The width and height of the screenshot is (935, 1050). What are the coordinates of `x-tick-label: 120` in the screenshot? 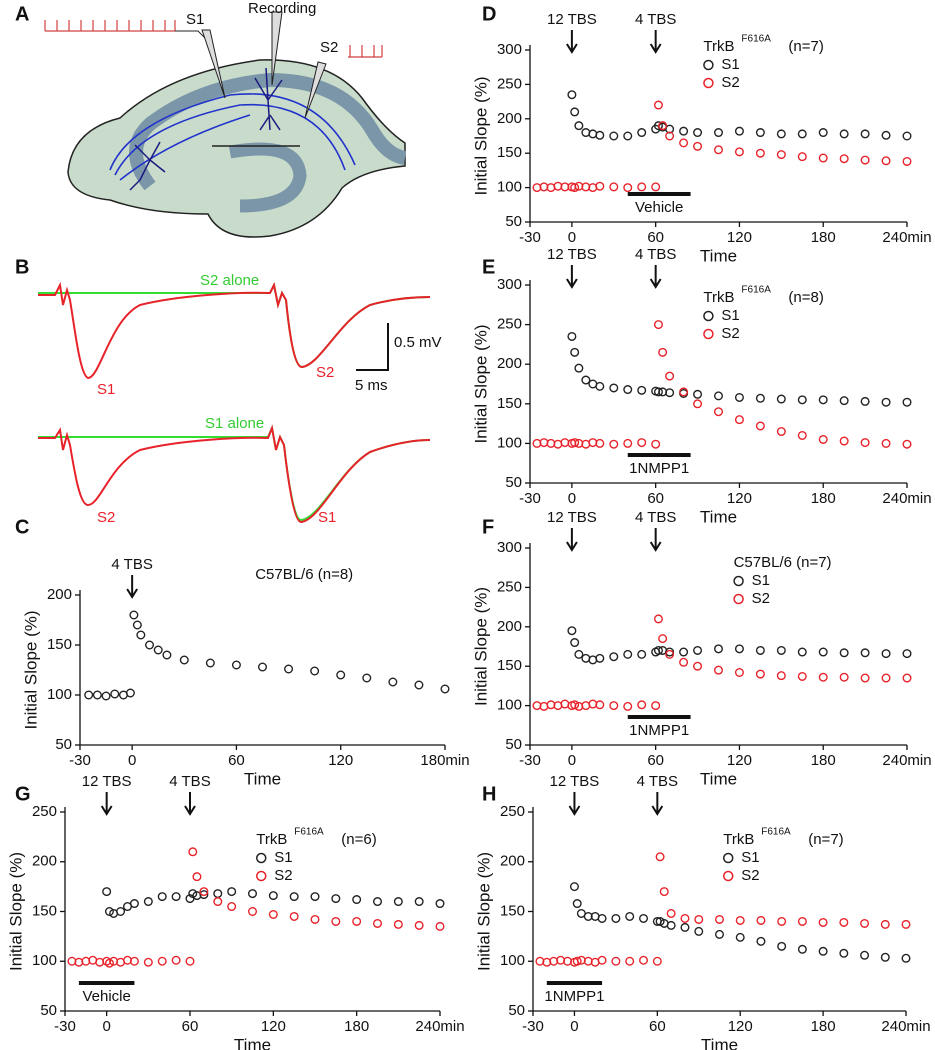 It's located at (739, 760).